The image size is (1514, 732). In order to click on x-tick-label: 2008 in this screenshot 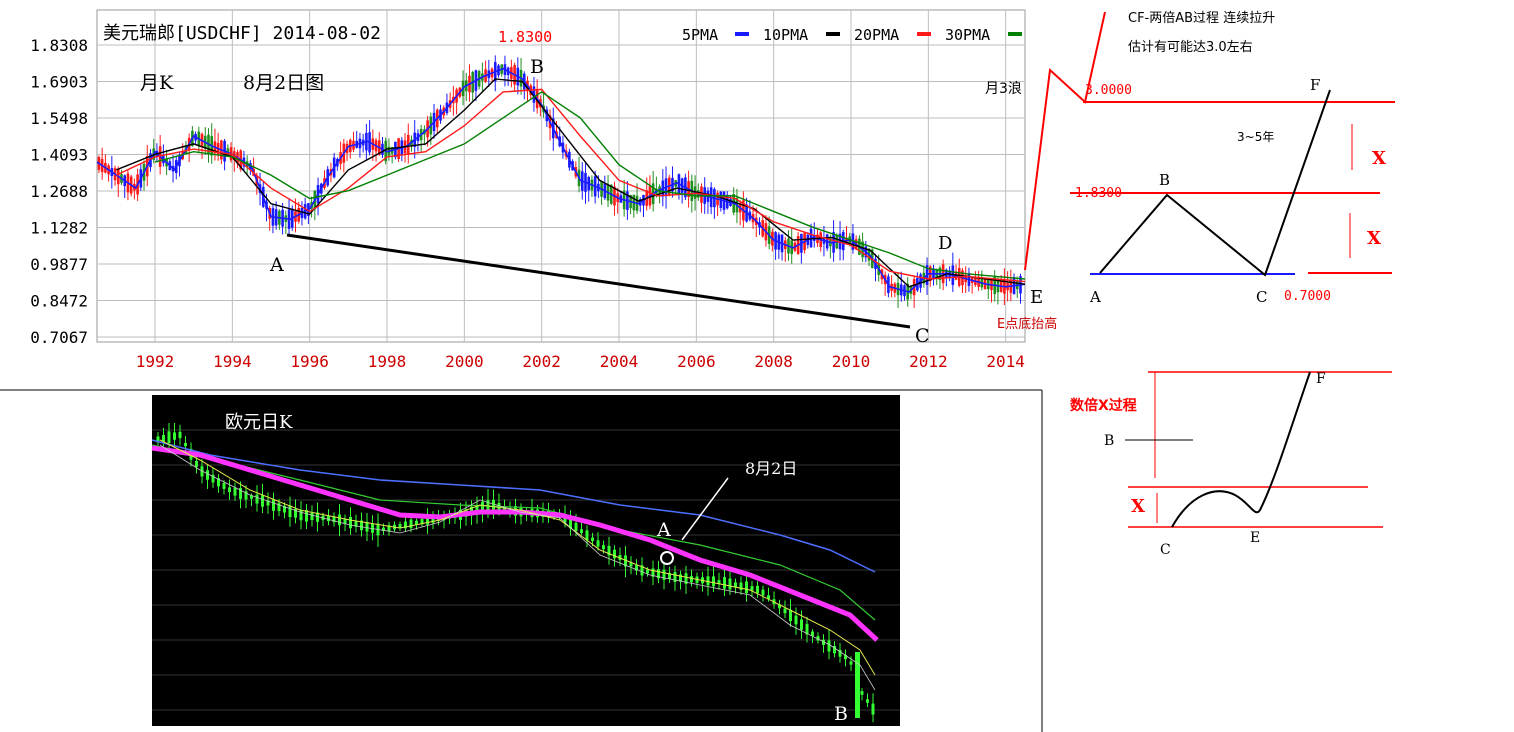, I will do `click(773, 361)`.